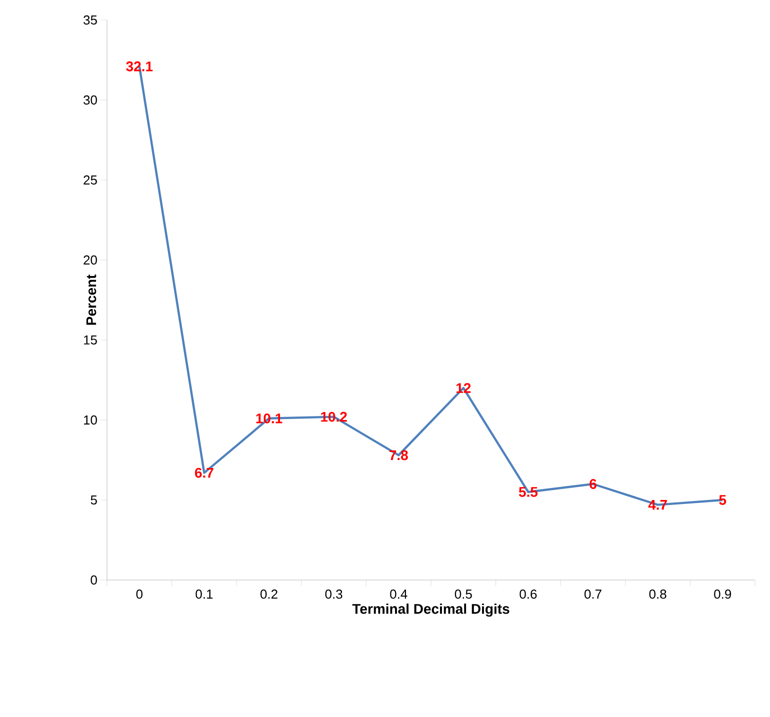 The width and height of the screenshot is (770, 717). Describe the element at coordinates (528, 594) in the screenshot. I see `x-tick-label: 0.6` at that location.